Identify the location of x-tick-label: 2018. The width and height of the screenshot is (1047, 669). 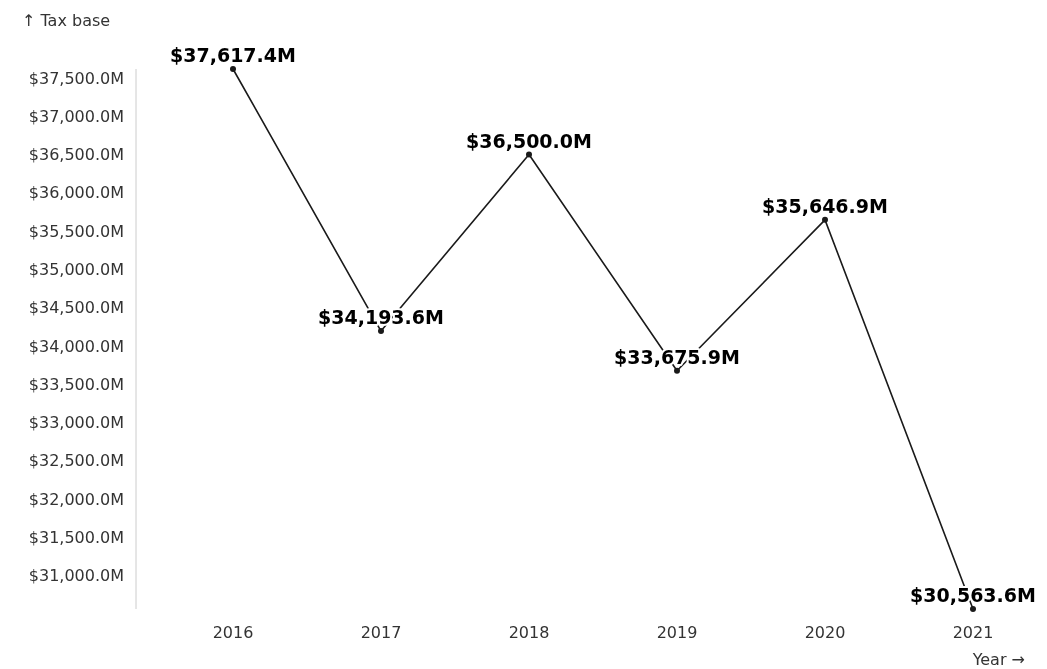
(529, 632).